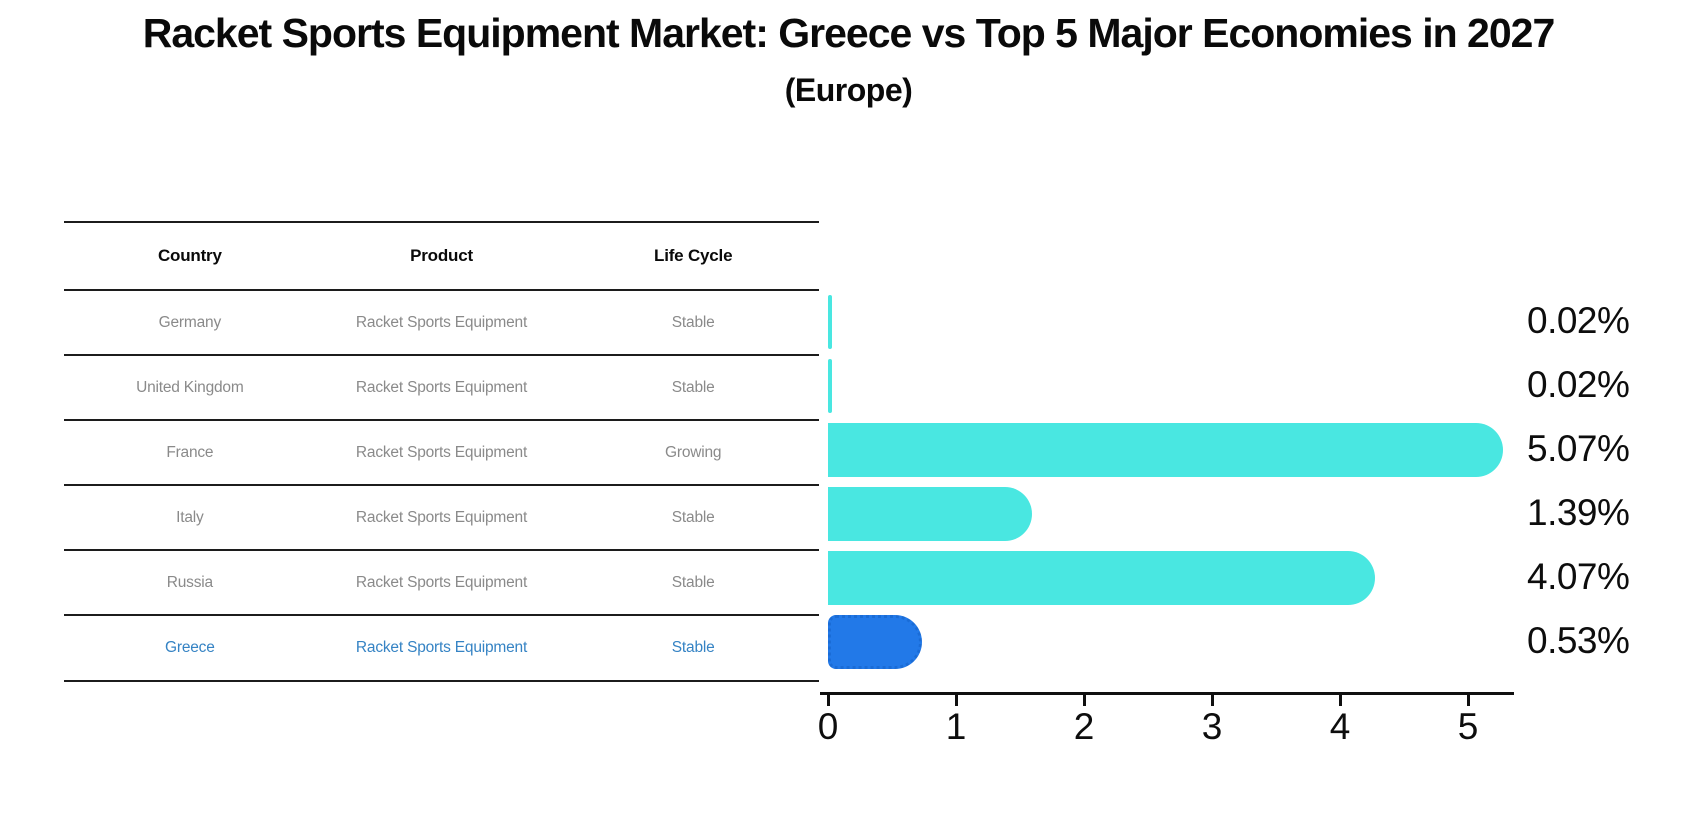  What do you see at coordinates (190, 517) in the screenshot?
I see `table-cell-country: Italy` at bounding box center [190, 517].